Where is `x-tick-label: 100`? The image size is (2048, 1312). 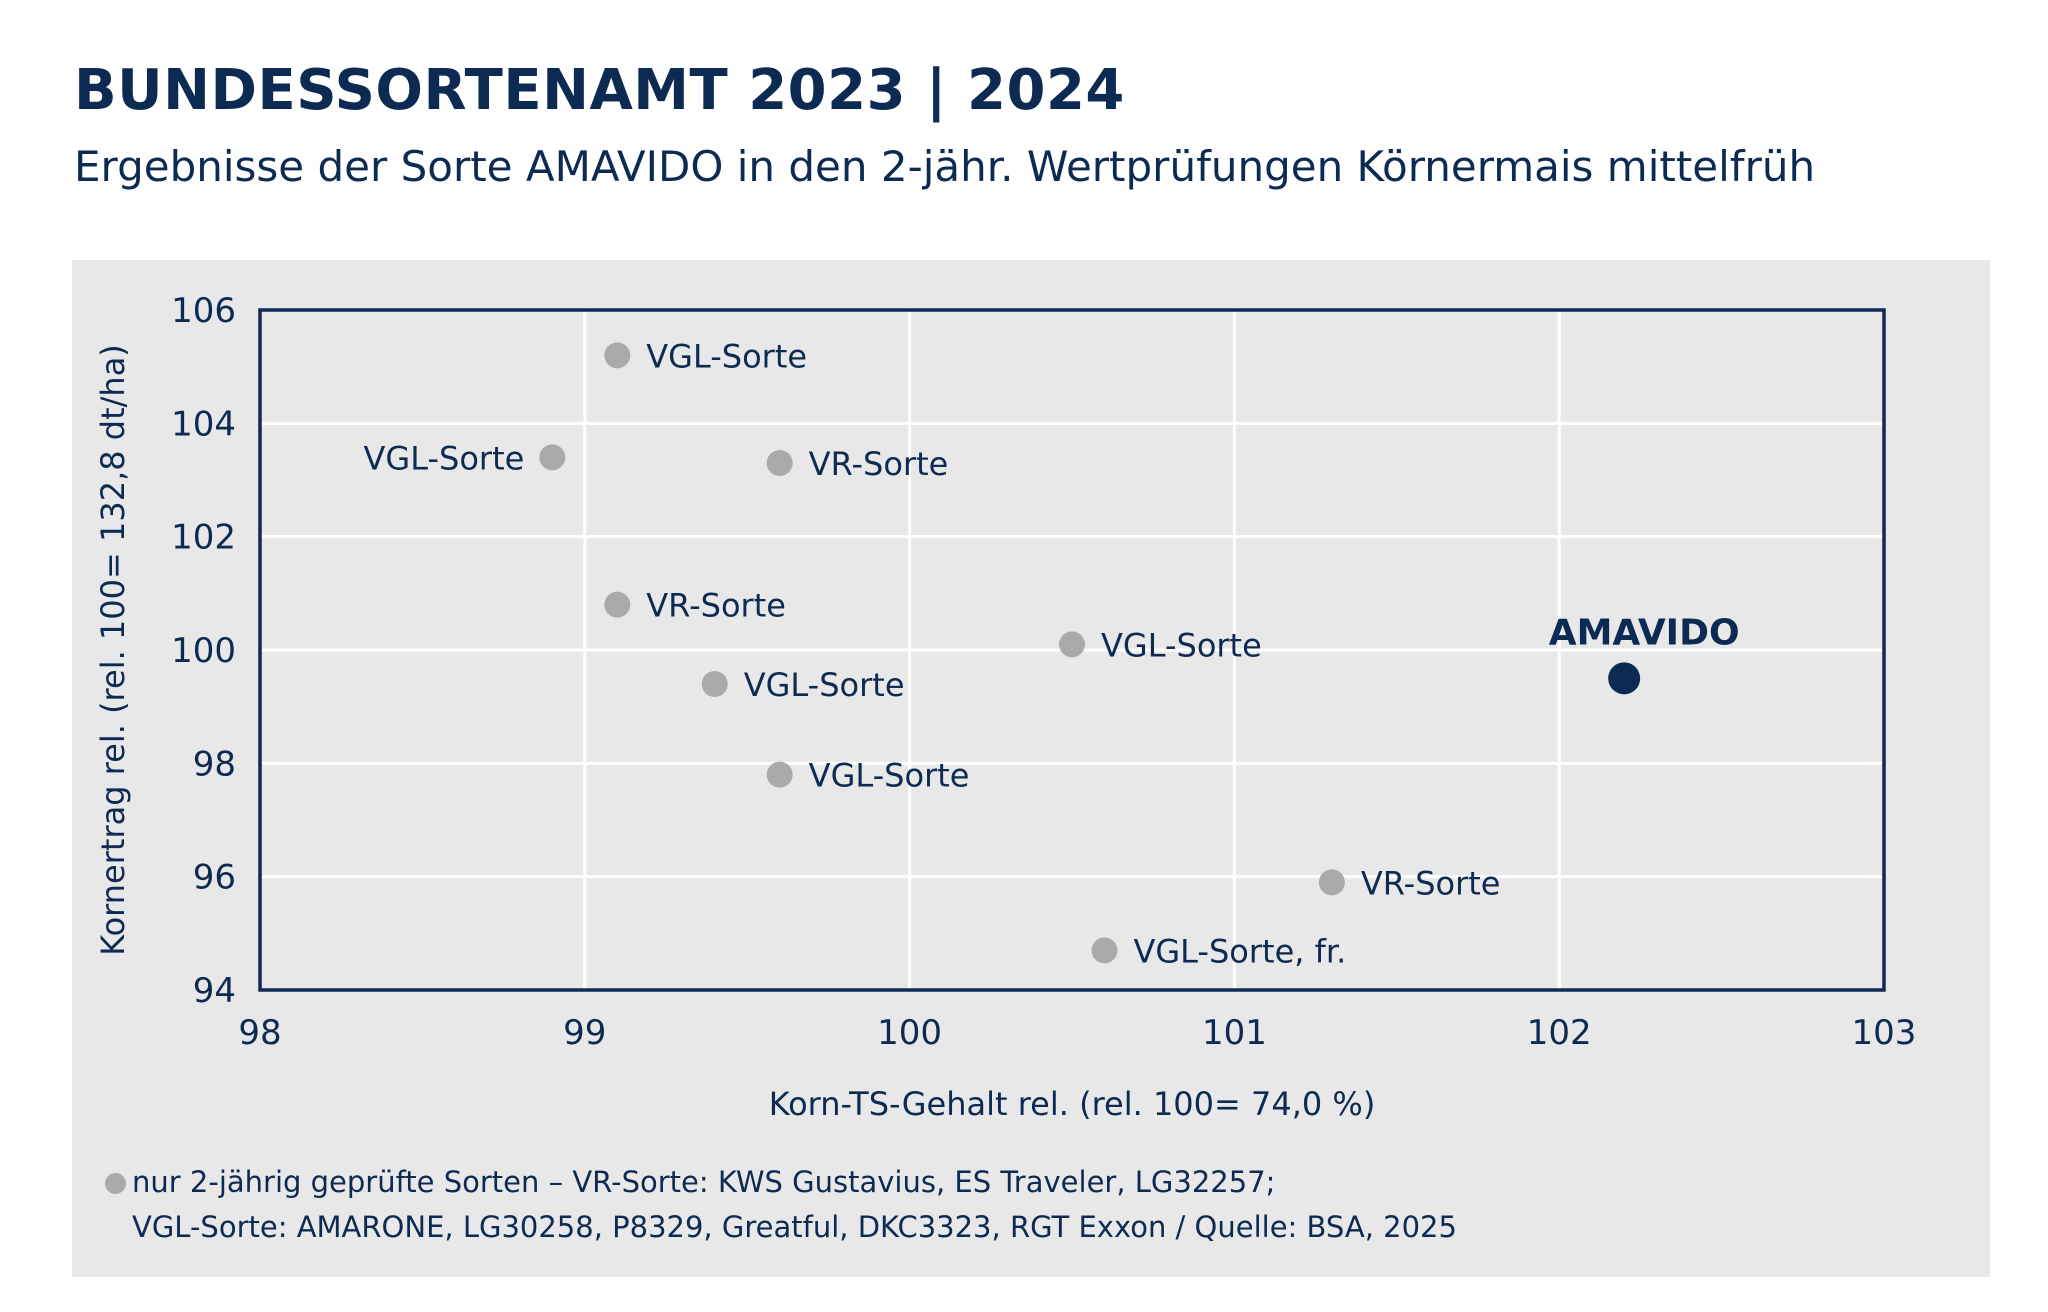
x-tick-label: 100 is located at coordinates (909, 1033).